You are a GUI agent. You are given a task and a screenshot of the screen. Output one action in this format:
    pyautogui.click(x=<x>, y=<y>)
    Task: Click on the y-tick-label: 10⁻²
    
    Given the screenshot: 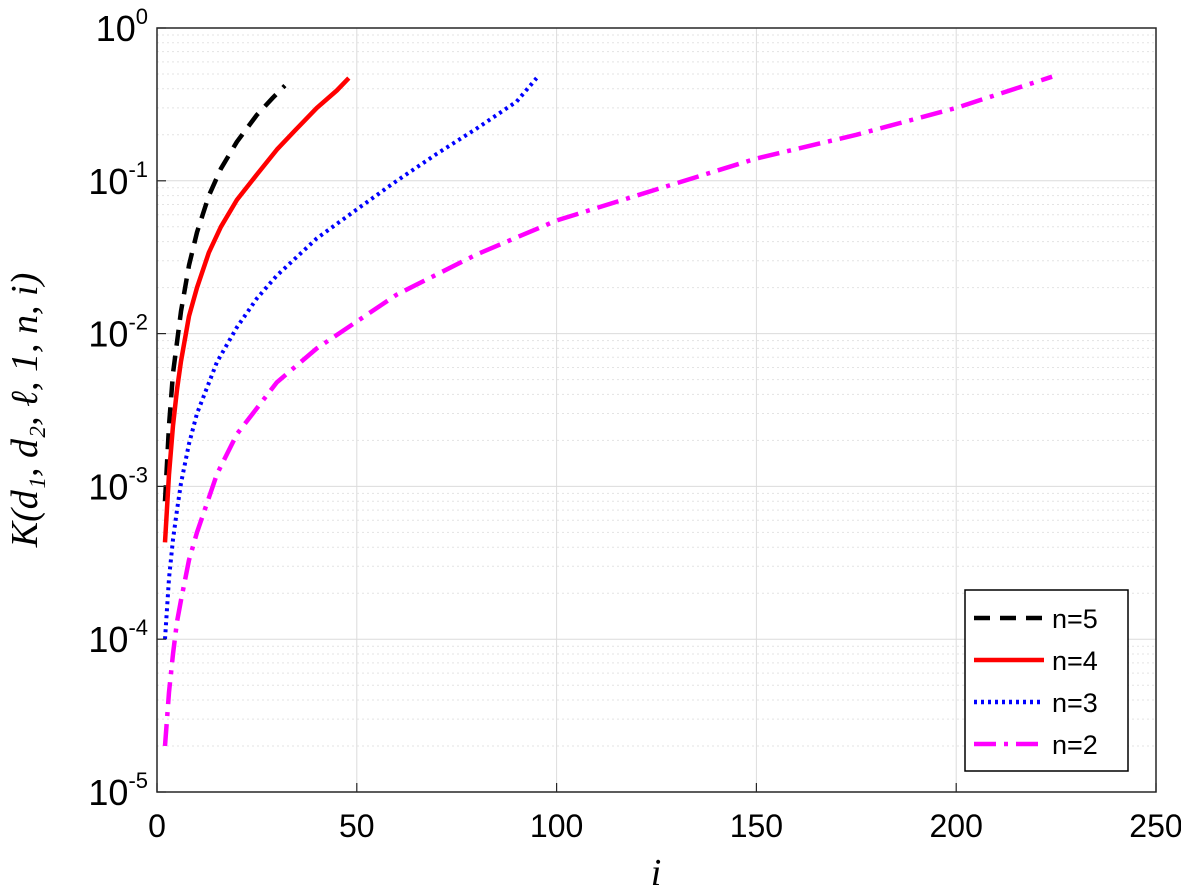 What is the action you would take?
    pyautogui.click(x=118, y=332)
    